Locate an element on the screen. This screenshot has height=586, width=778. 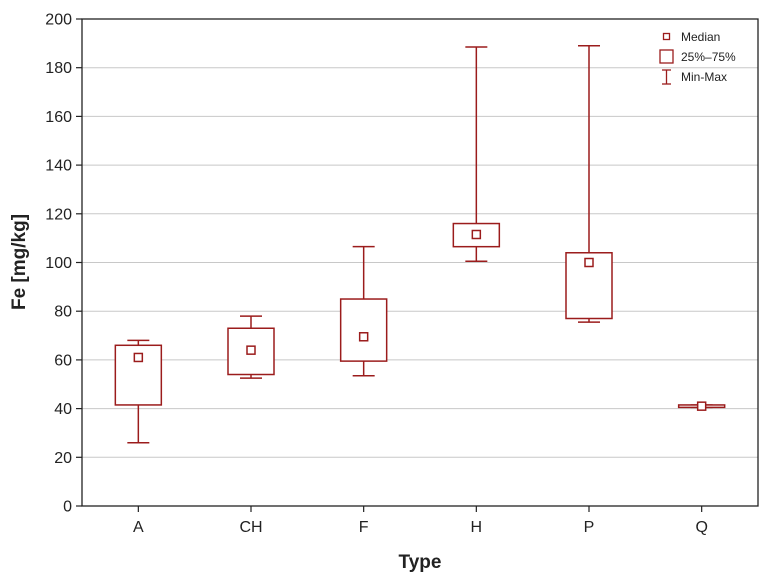
y-tick-label: 60 is located at coordinates (63, 360).